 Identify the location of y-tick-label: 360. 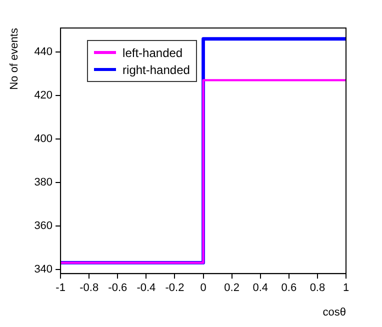
(43, 226).